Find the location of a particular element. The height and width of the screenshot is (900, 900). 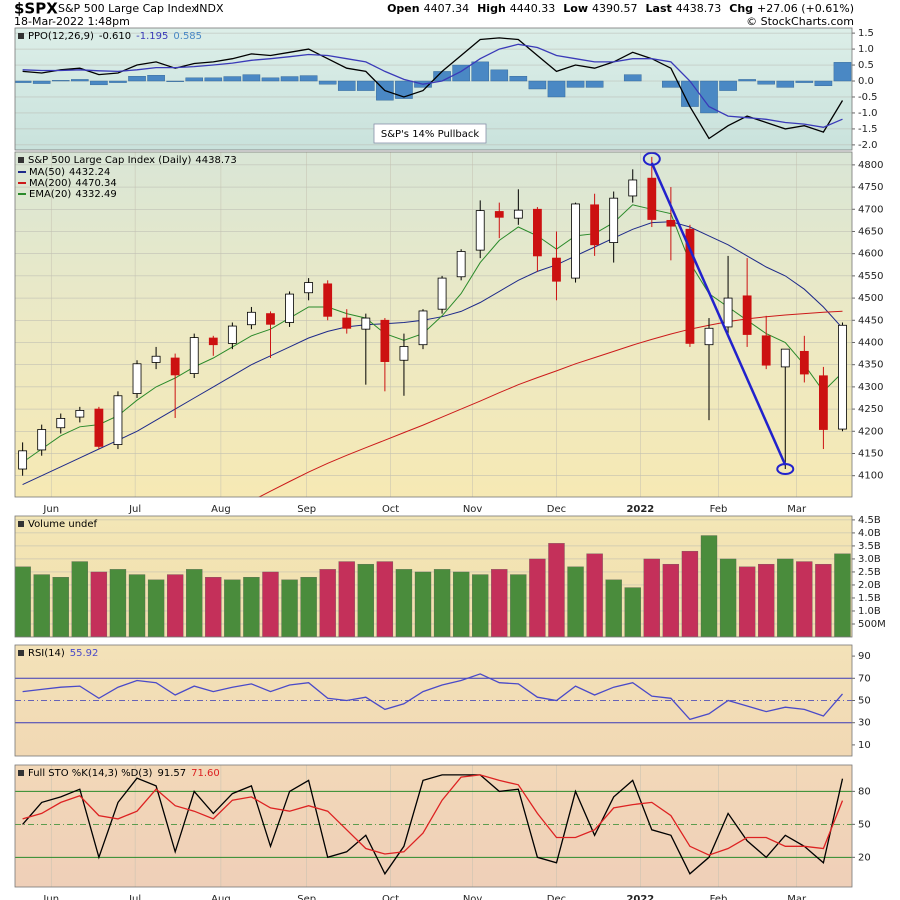

timestamp: 18-Mar-2022 1:48pm is located at coordinates (72, 21).